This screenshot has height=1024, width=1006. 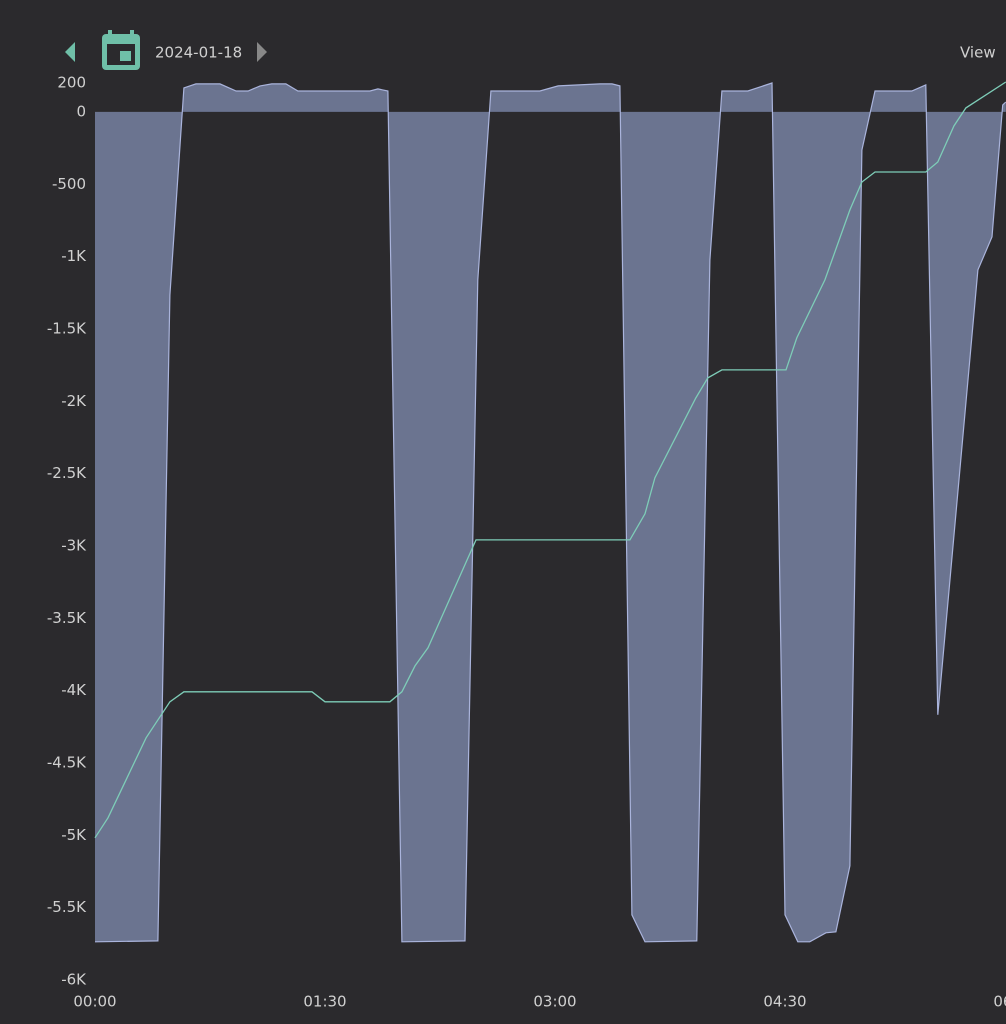 What do you see at coordinates (74, 690) in the screenshot?
I see `y-tick-label: -4K` at bounding box center [74, 690].